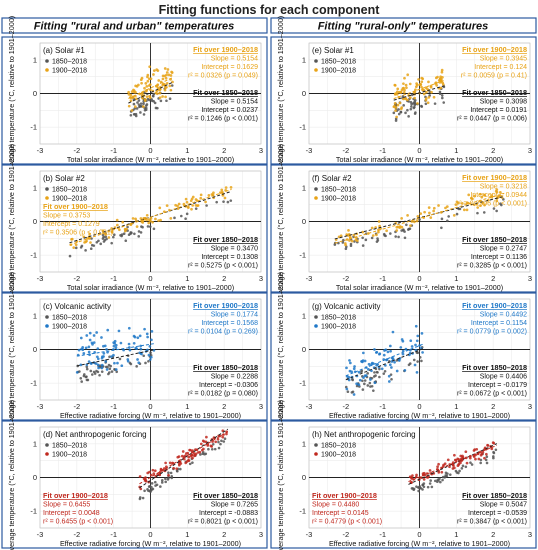 The image size is (538, 550). I want to click on fit-1850-line: Intercept = 0.0191, so click(498, 110).